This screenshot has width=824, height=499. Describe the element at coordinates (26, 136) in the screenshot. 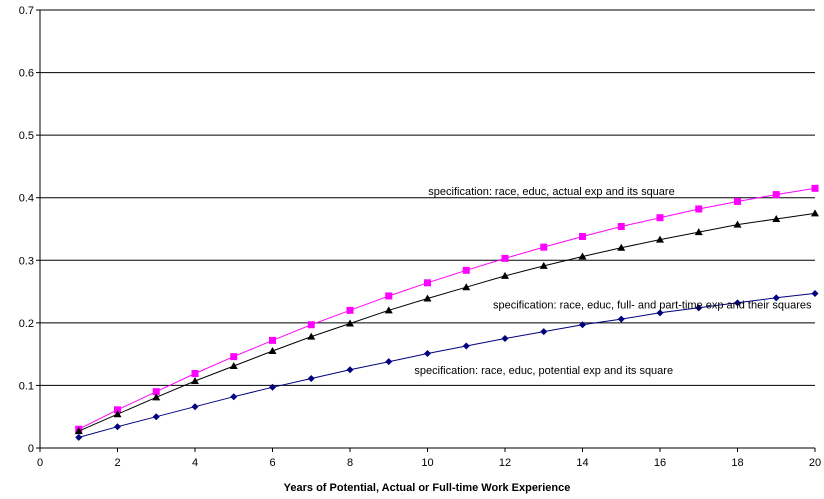

I see `y-tick-label: 0.5` at that location.